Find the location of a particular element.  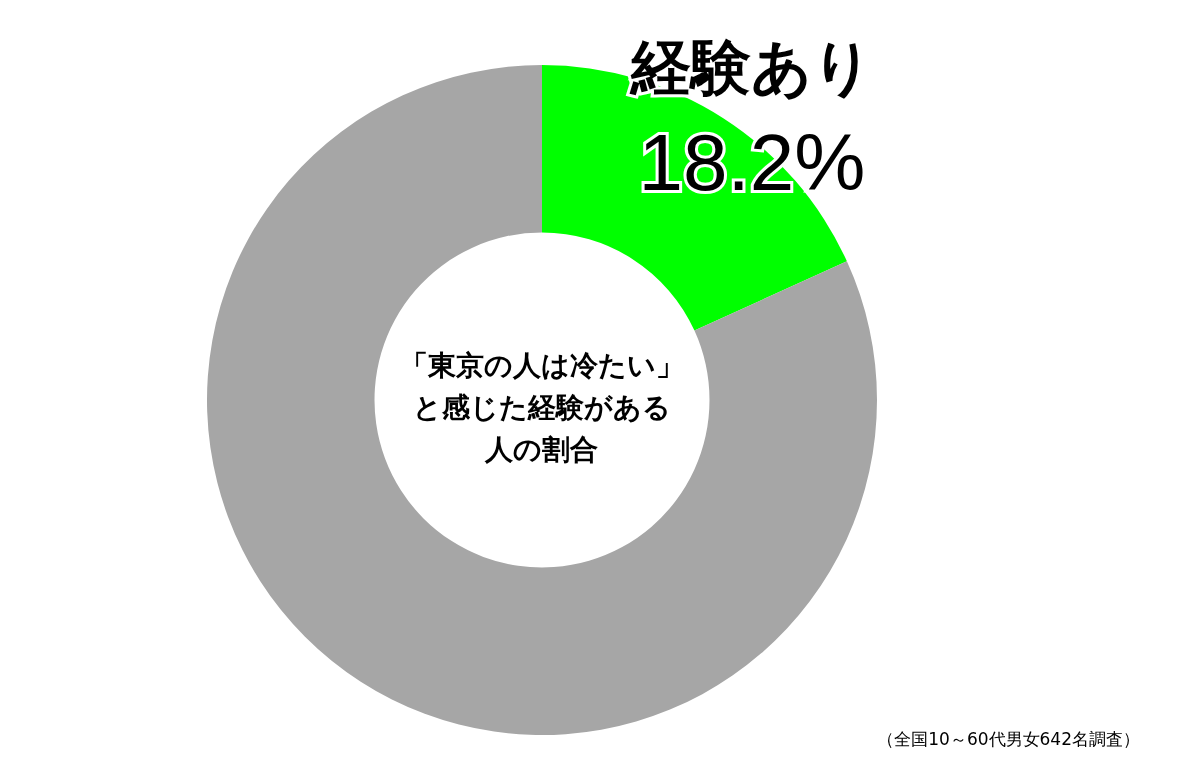

text: 「東京の人は冷たい」 is located at coordinates (542, 366).